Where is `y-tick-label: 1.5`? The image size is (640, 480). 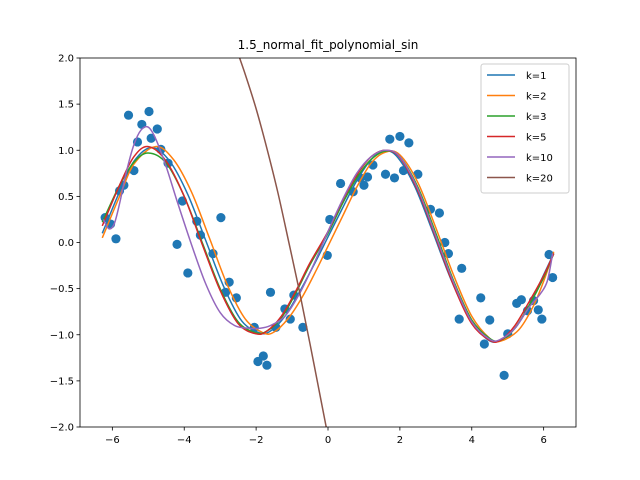 y-tick-label: 1.5 is located at coordinates (66, 105).